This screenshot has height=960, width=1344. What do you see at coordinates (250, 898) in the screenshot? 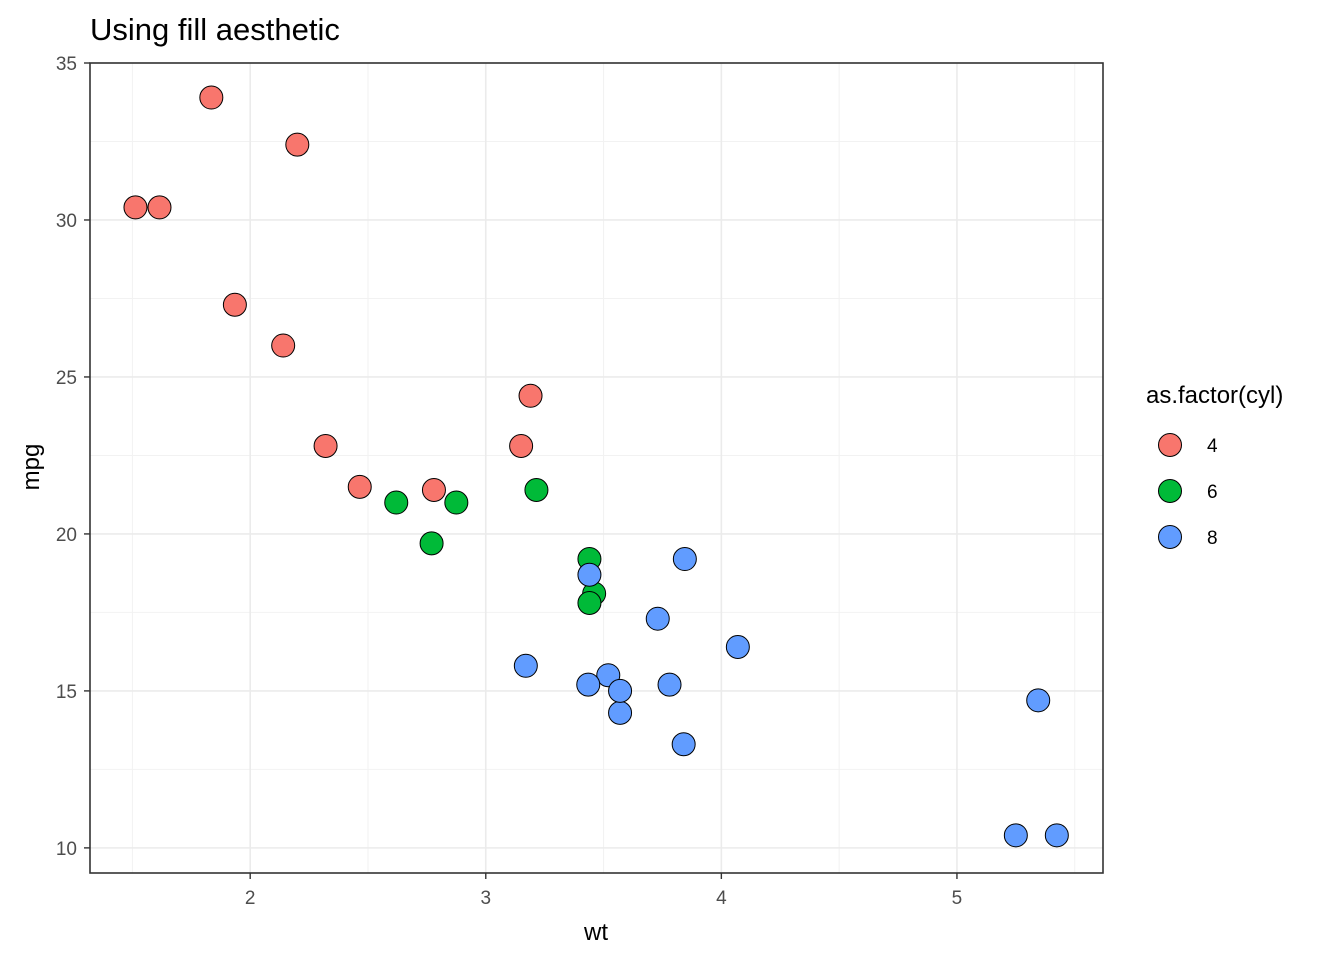
I see `x-tick-label: 2` at bounding box center [250, 898].